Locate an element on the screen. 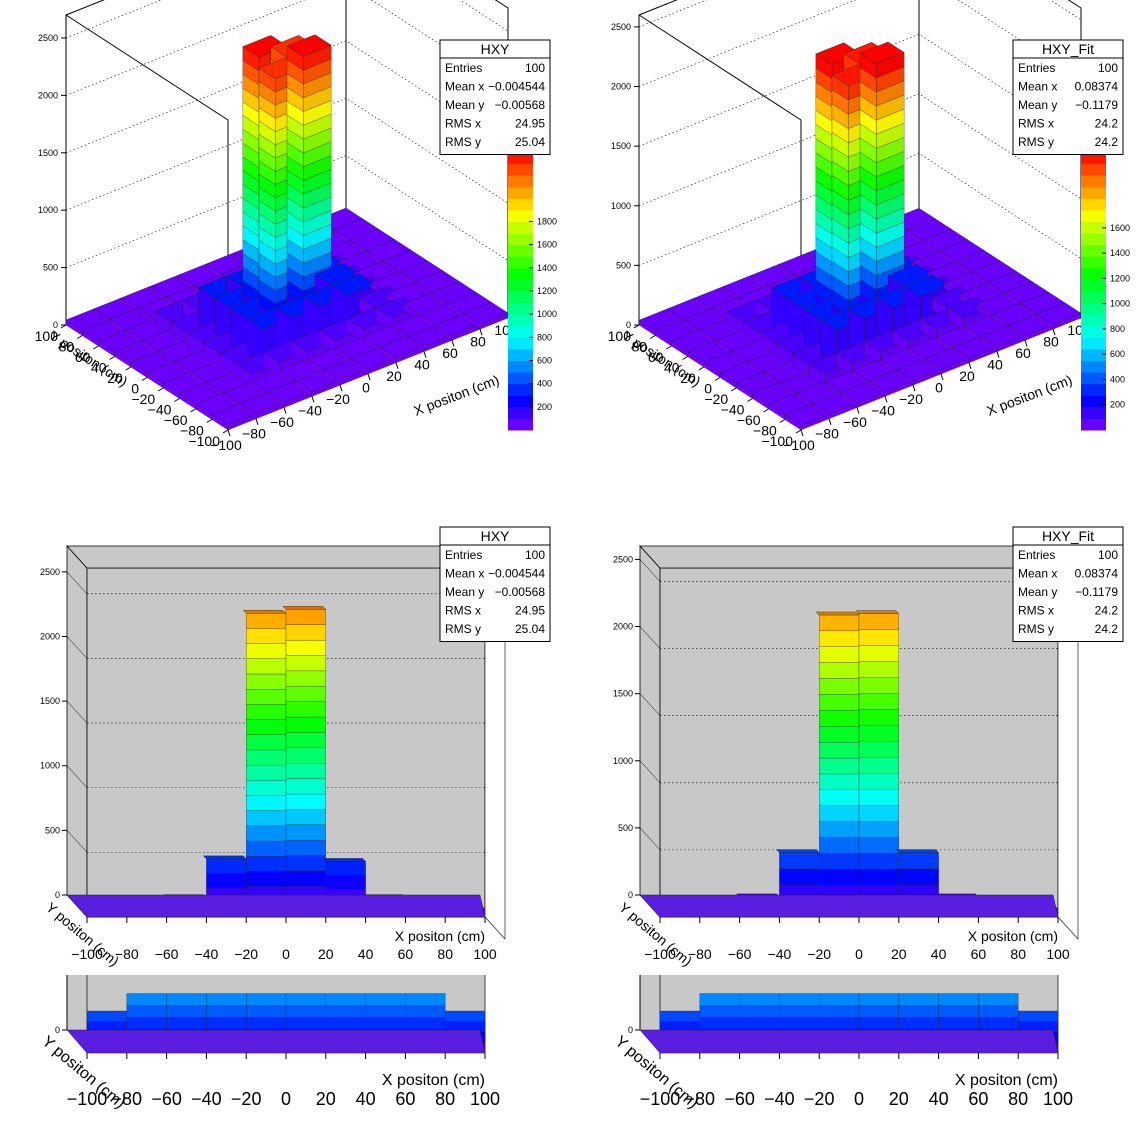 This screenshot has width=1146, height=1122. top-left-colz-label-4: 1000 is located at coordinates (547, 314).